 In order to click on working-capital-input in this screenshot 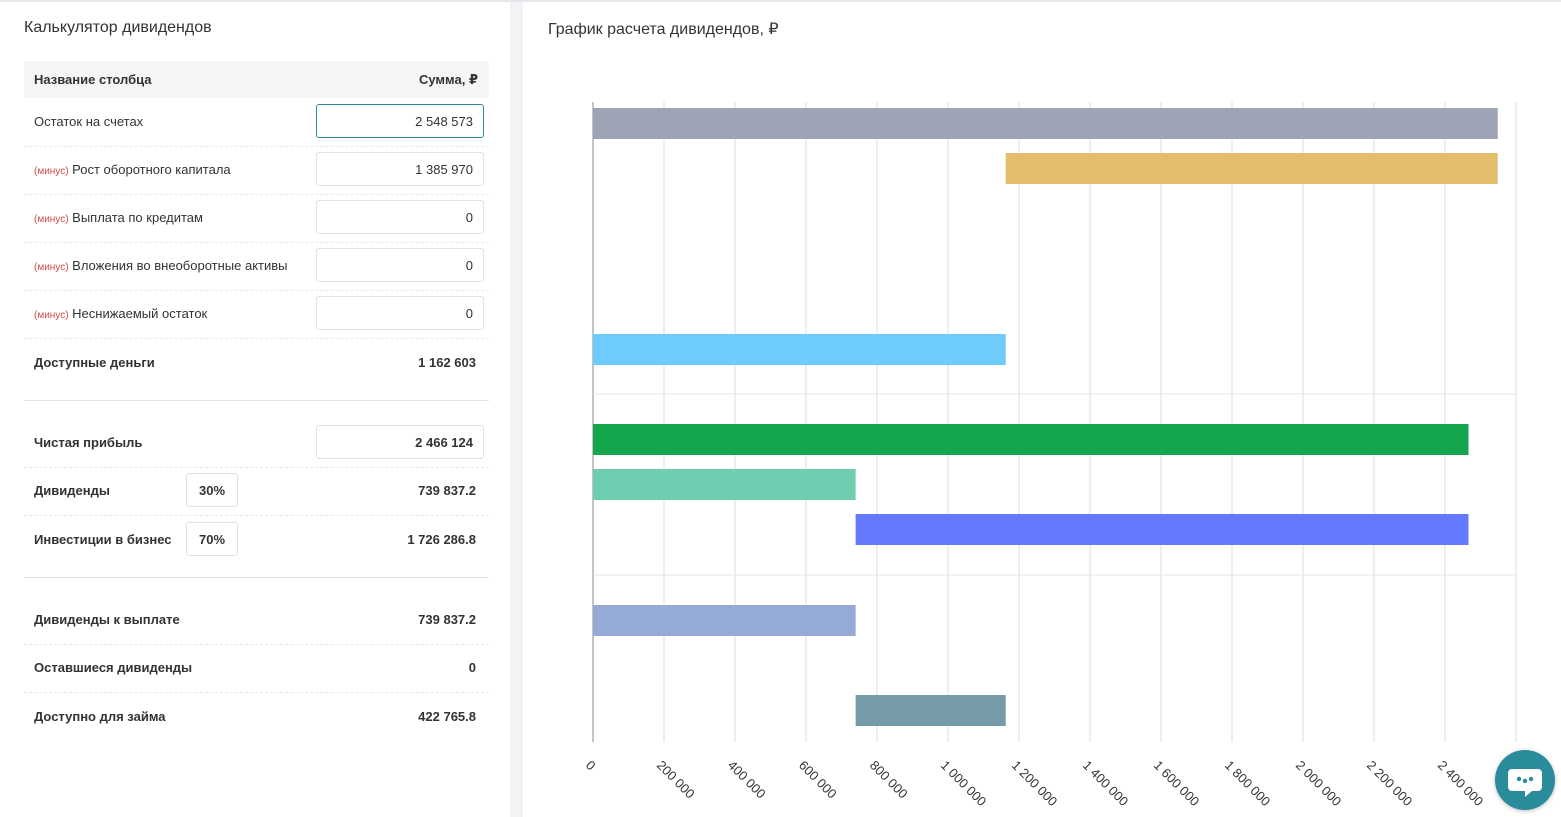, I will do `click(400, 169)`.